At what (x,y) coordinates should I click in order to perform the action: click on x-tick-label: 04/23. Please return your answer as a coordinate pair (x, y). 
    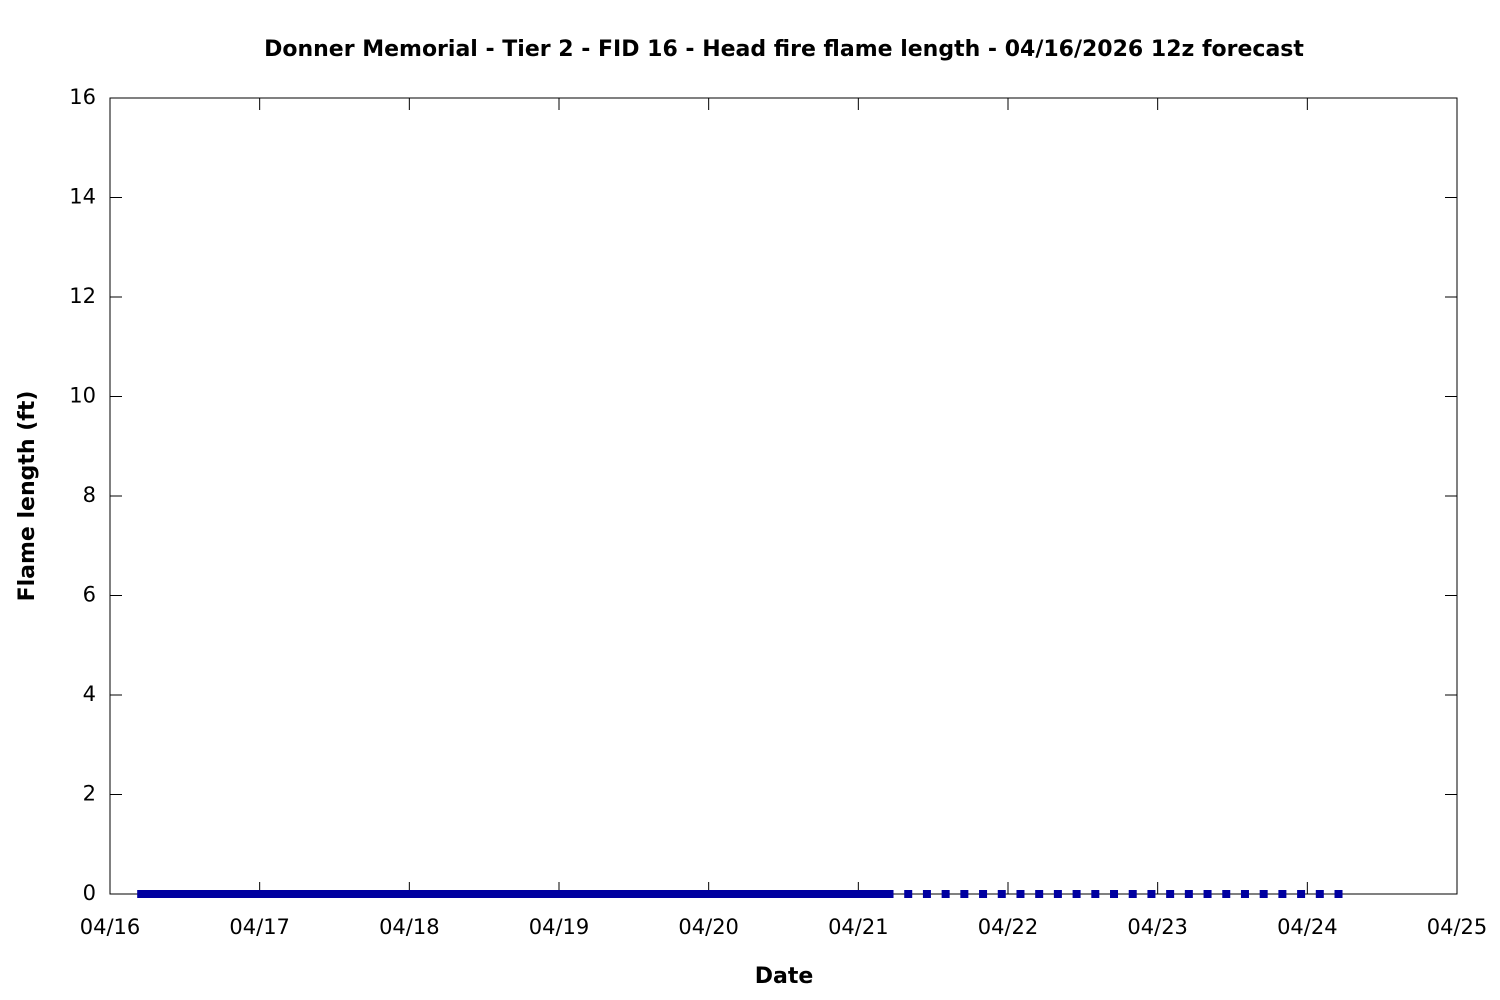
    Looking at the image, I should click on (1157, 927).